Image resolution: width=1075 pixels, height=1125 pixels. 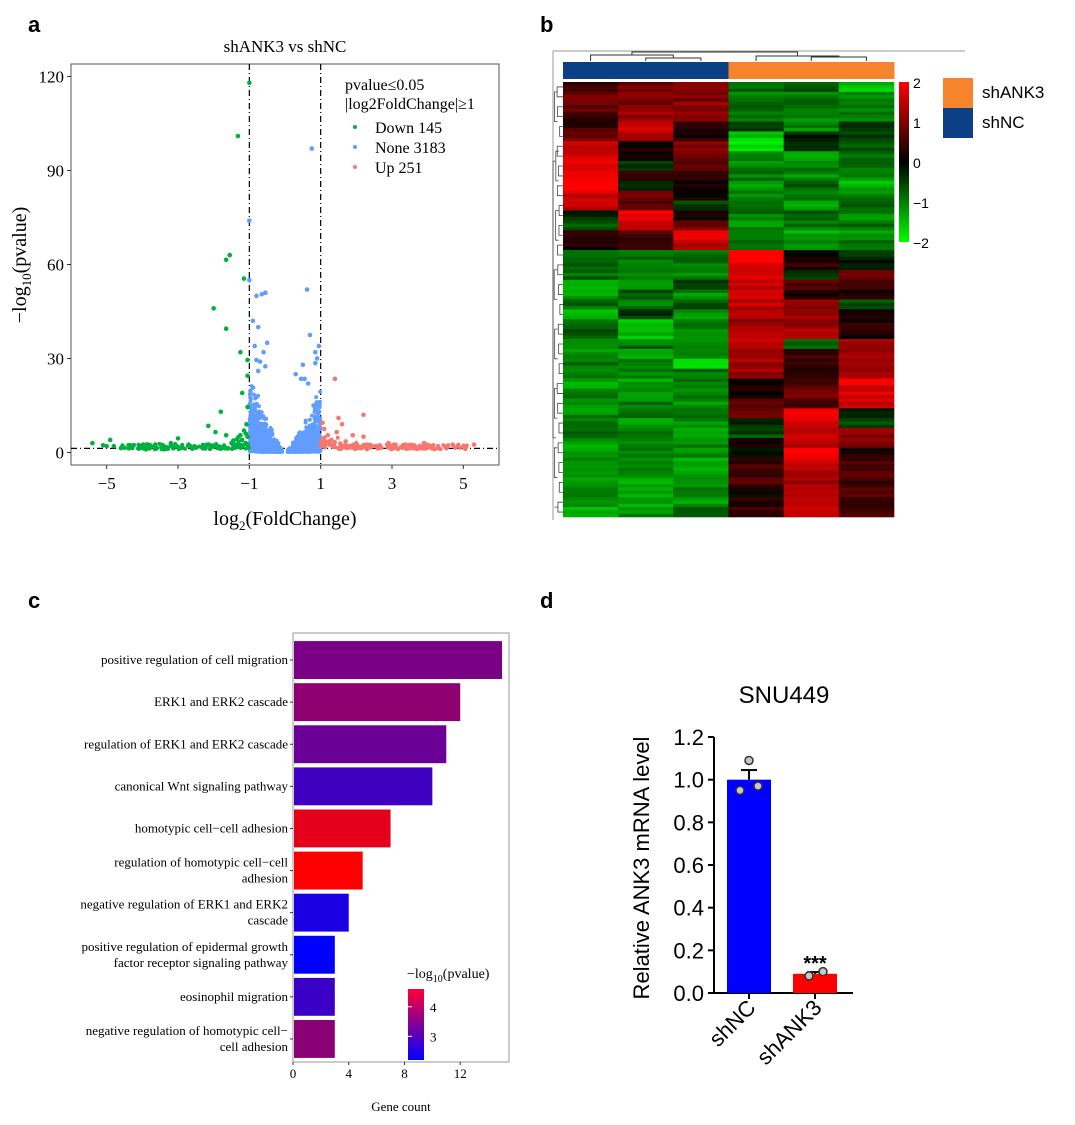 I want to click on go-bar, so click(x=342, y=828).